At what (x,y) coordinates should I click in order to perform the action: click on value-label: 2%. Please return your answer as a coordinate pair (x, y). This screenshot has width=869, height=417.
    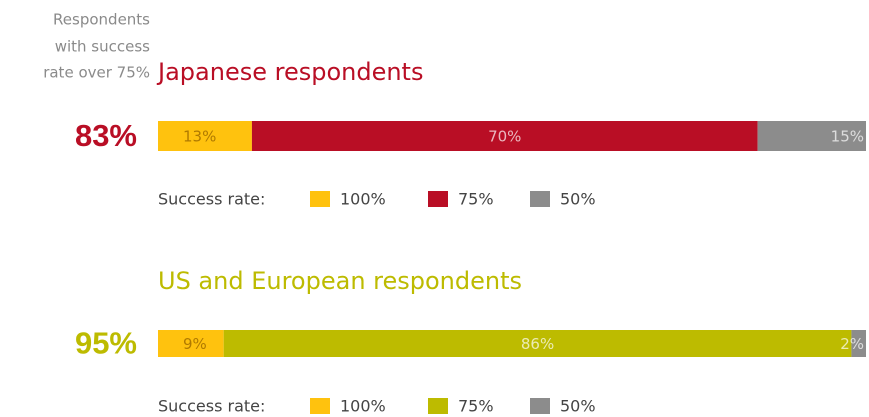
    Looking at the image, I should click on (852, 344).